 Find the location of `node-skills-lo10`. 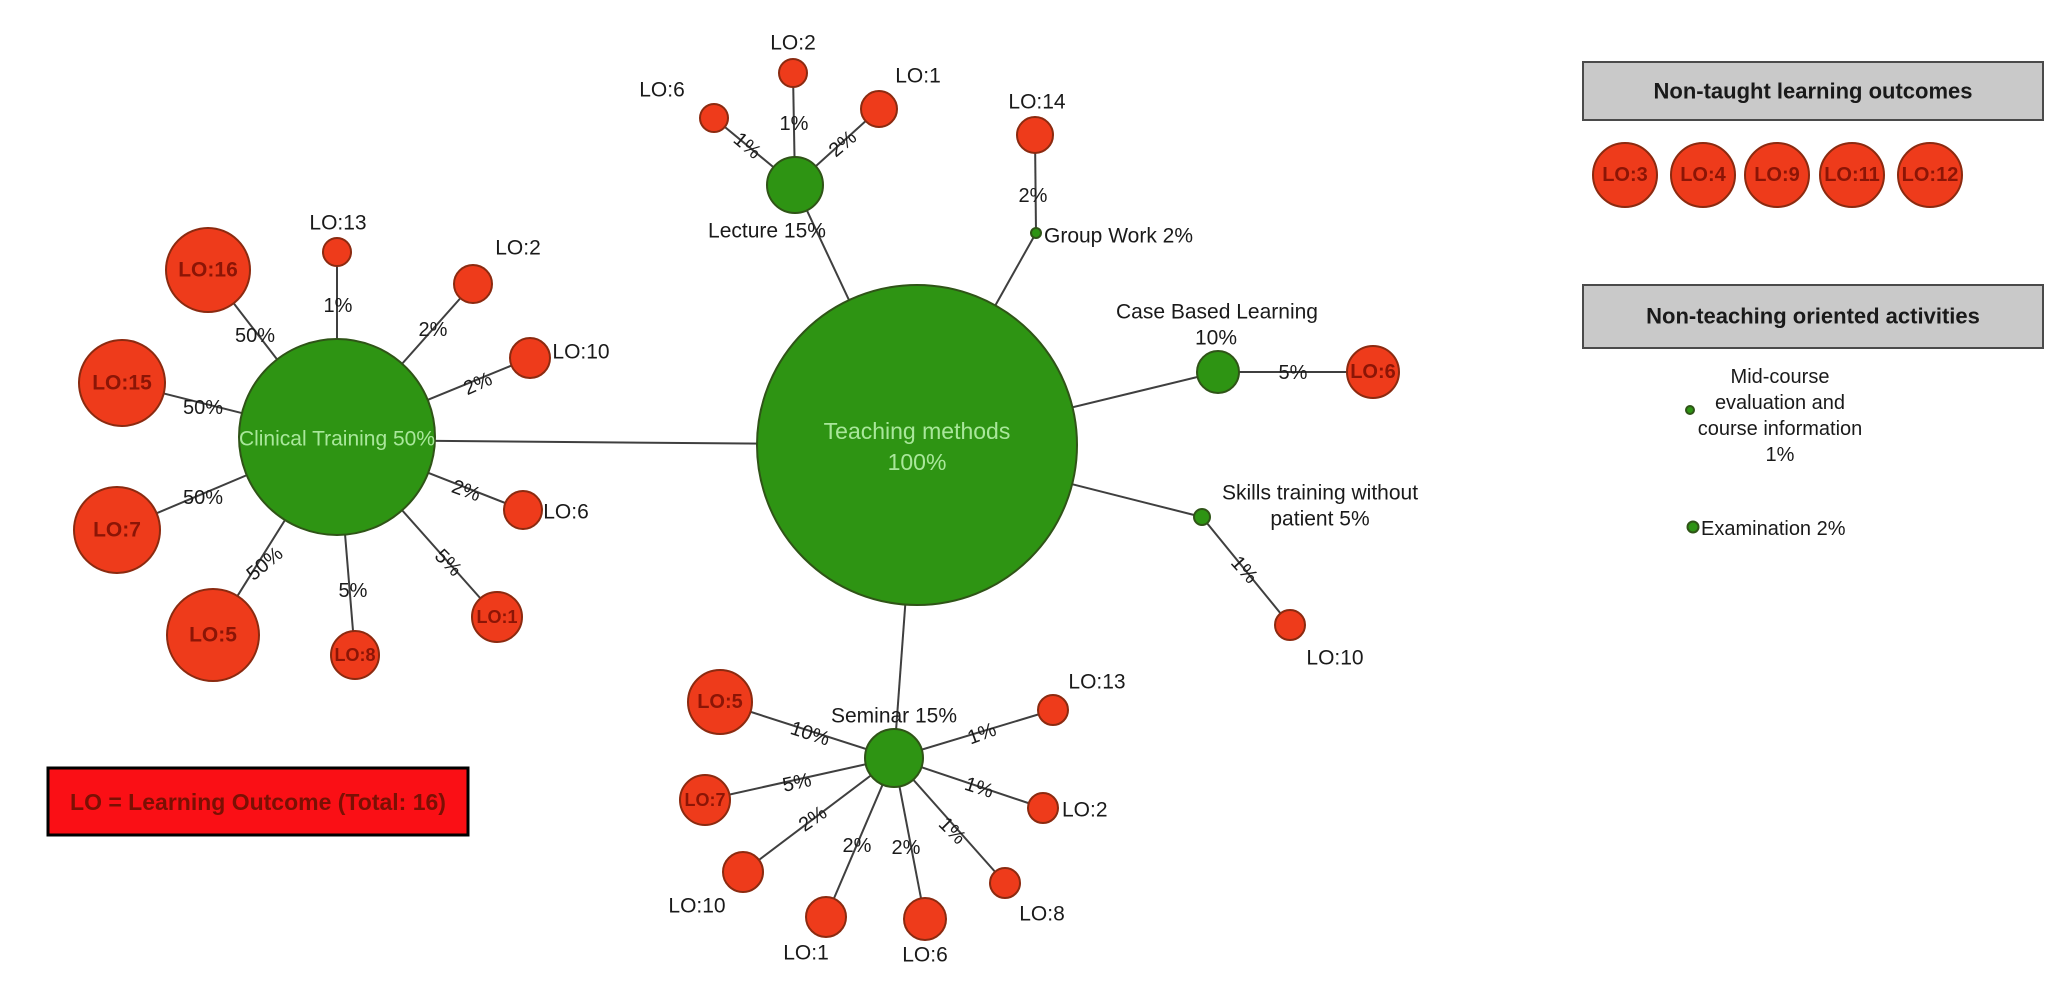

node-skills-lo10 is located at coordinates (1290, 625).